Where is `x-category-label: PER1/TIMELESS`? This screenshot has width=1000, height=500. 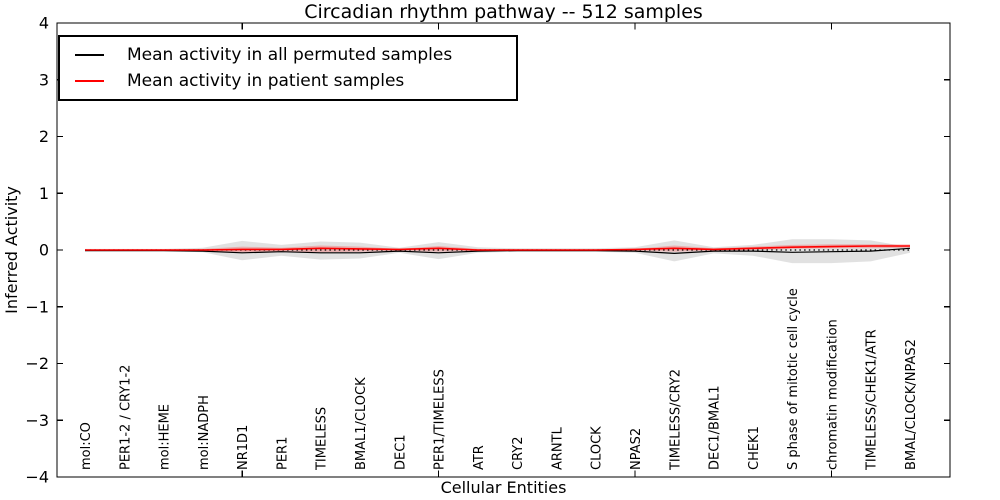 x-category-label: PER1/TIMELESS is located at coordinates (440, 419).